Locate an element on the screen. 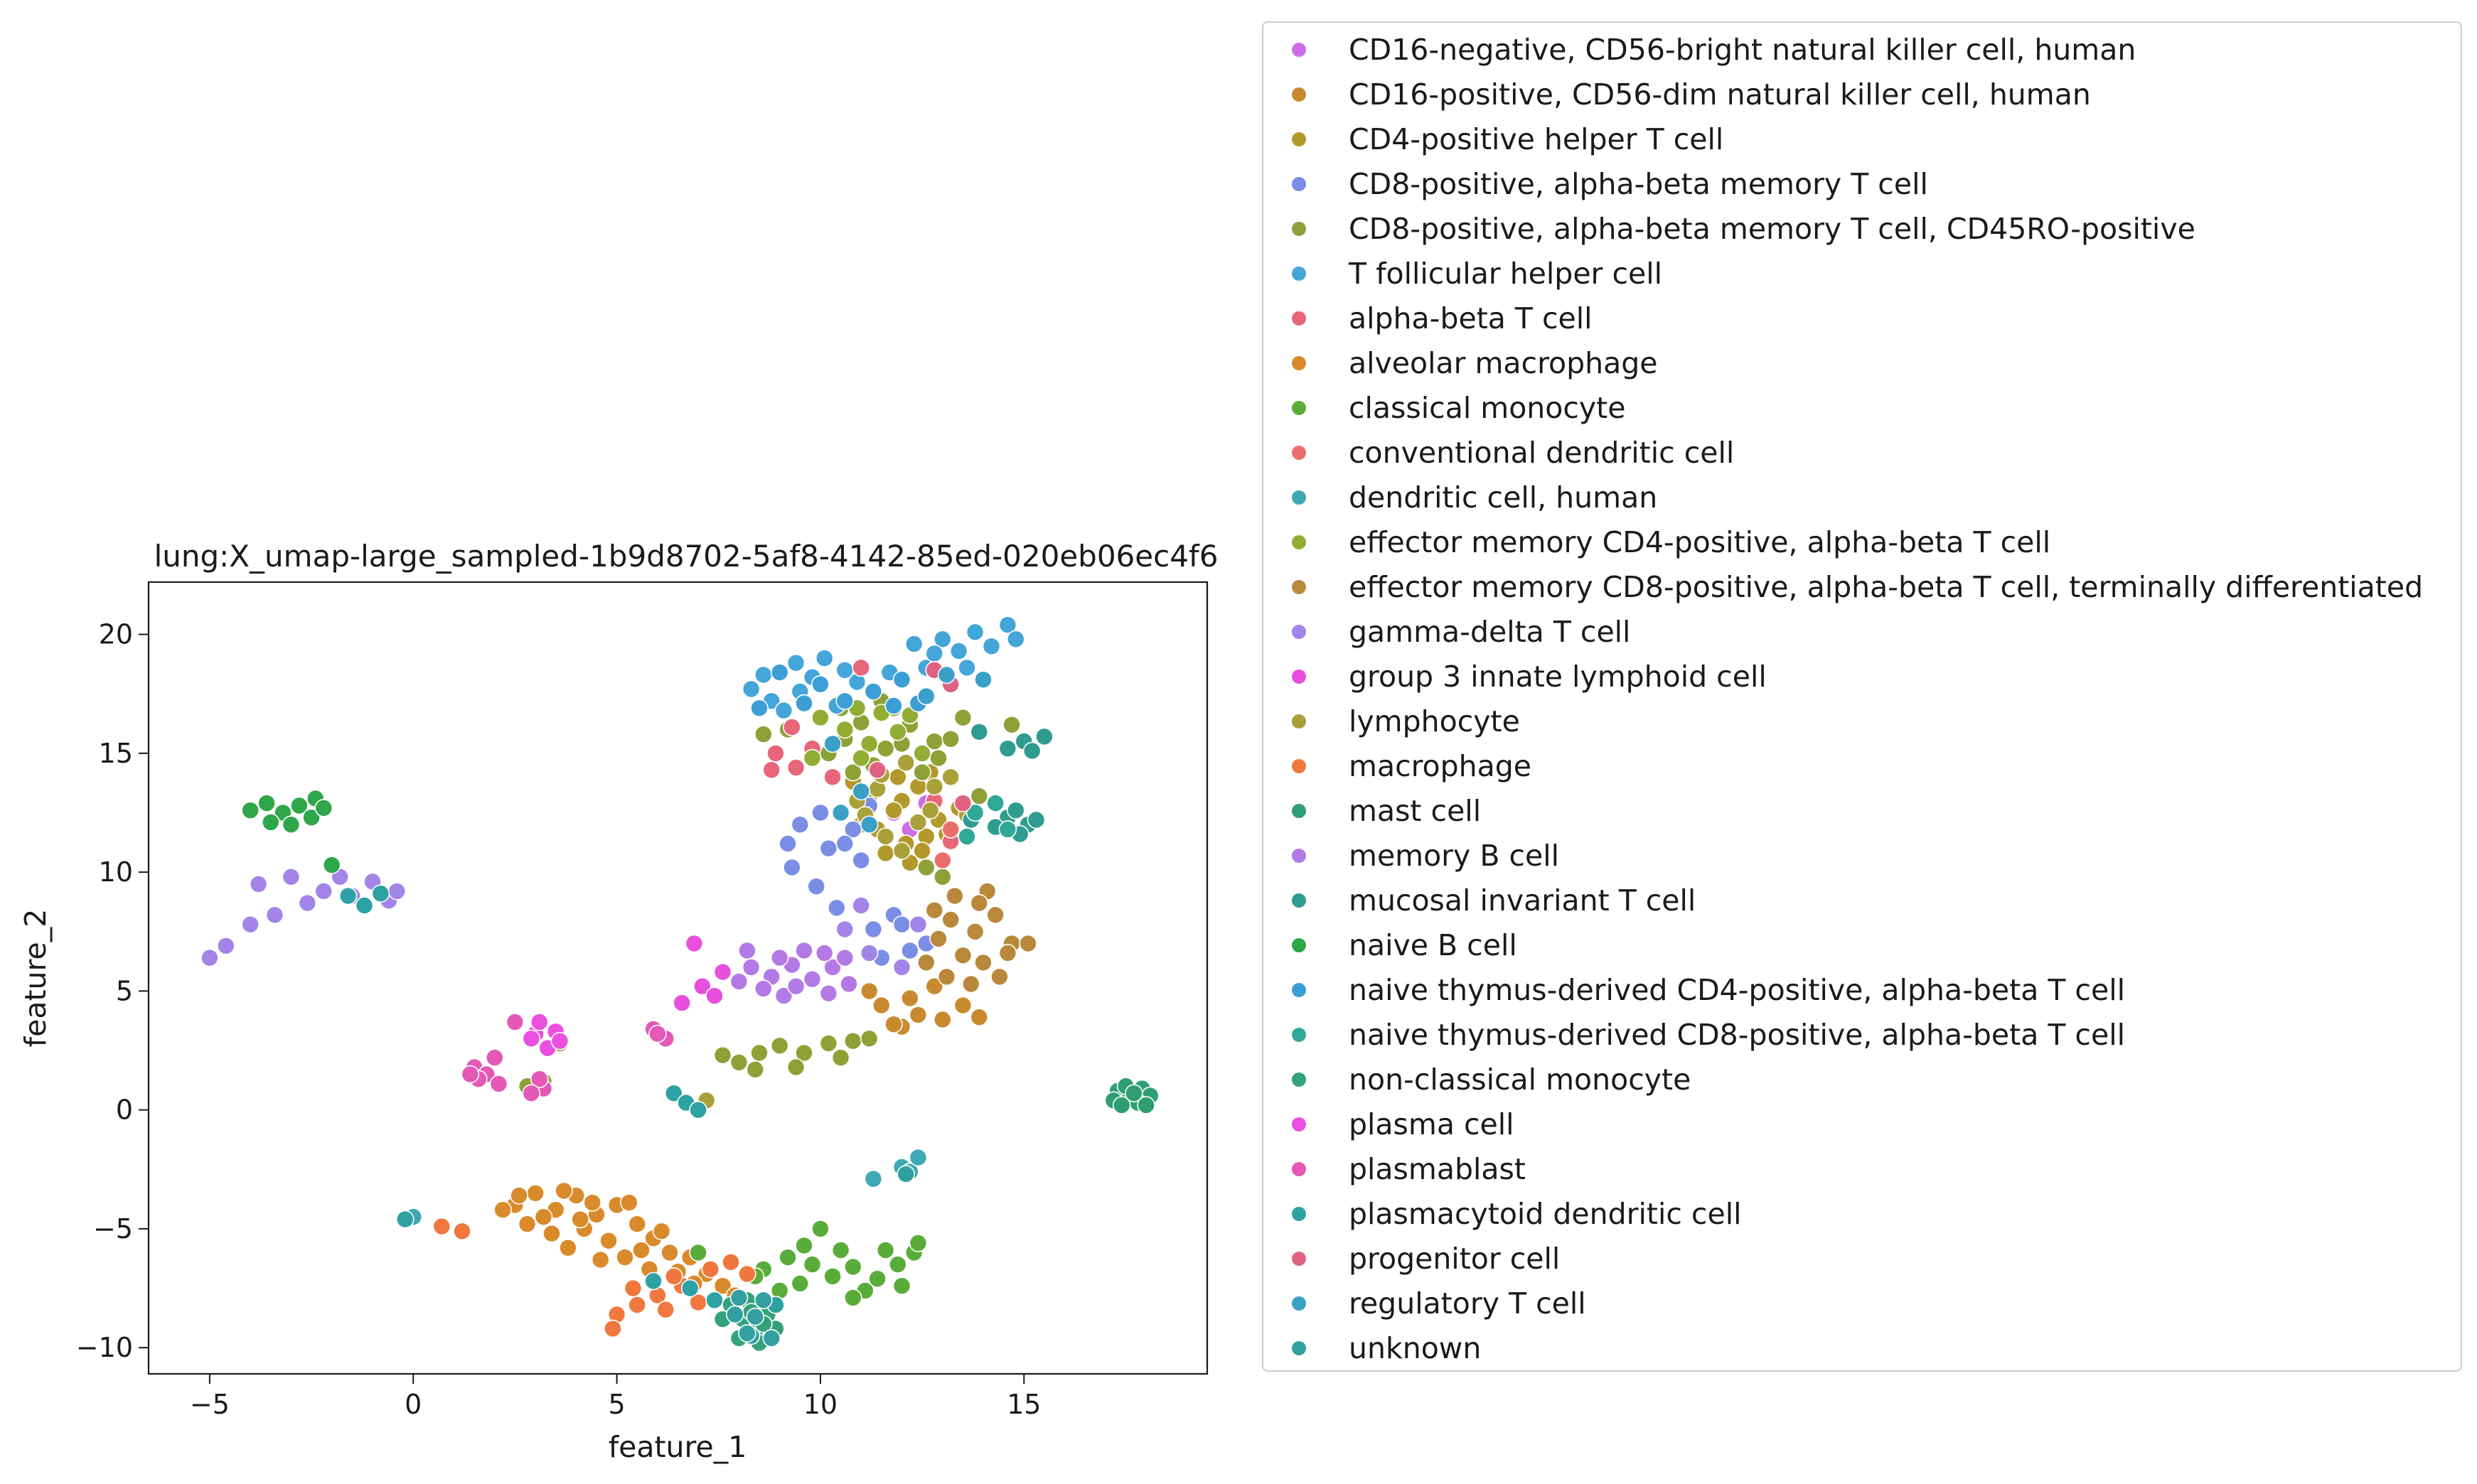 The image size is (2477, 1484). legend-item: mucosal invariant T cell is located at coordinates (1494, 900).